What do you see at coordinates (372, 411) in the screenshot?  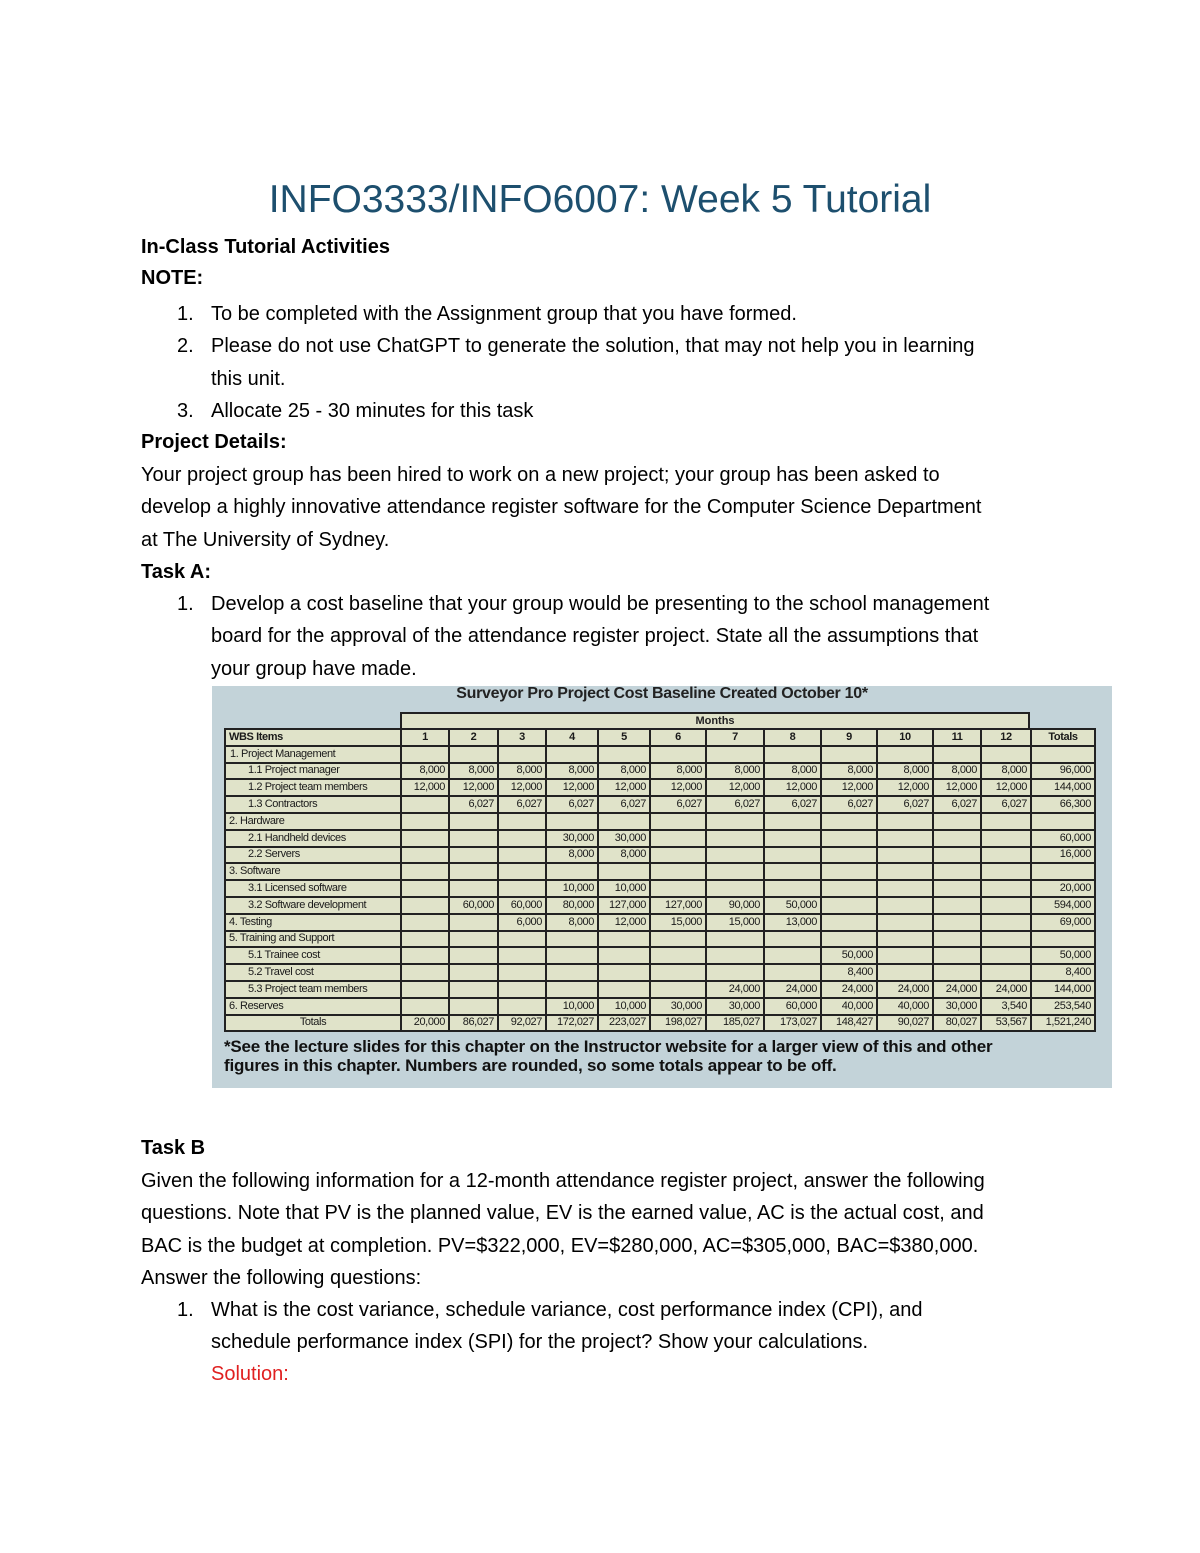 I see `note-text: Allocate 25 - 30 minutes for this task` at bounding box center [372, 411].